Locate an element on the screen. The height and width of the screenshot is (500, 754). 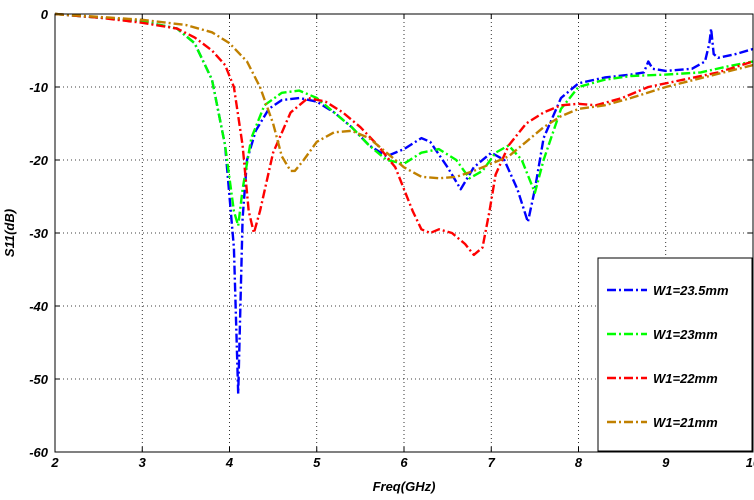
legend-box is located at coordinates (675, 354).